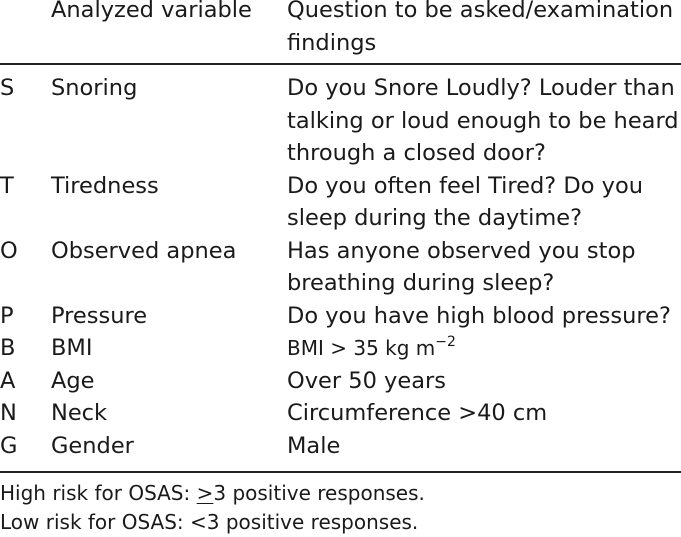 The image size is (681, 537). I want to click on question-line: Do you often feel Tired? Do you, so click(465, 185).